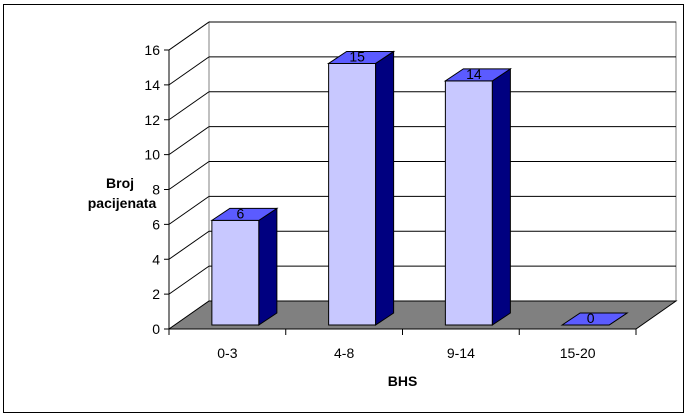  What do you see at coordinates (578, 353) in the screenshot?
I see `x-tick-label-15-20: 15-20` at bounding box center [578, 353].